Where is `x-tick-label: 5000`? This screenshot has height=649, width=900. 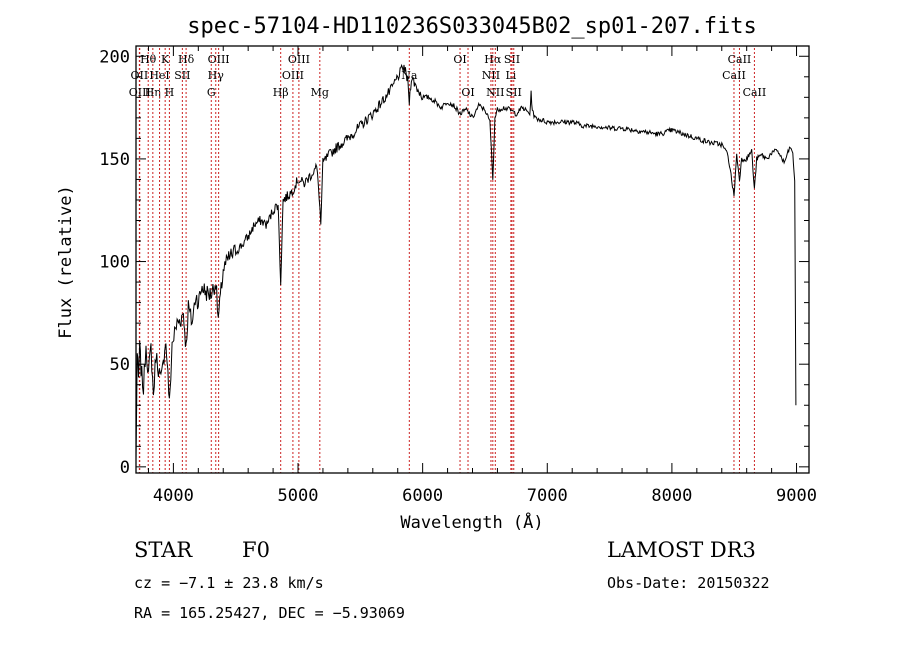 x-tick-label: 5000 is located at coordinates (298, 496).